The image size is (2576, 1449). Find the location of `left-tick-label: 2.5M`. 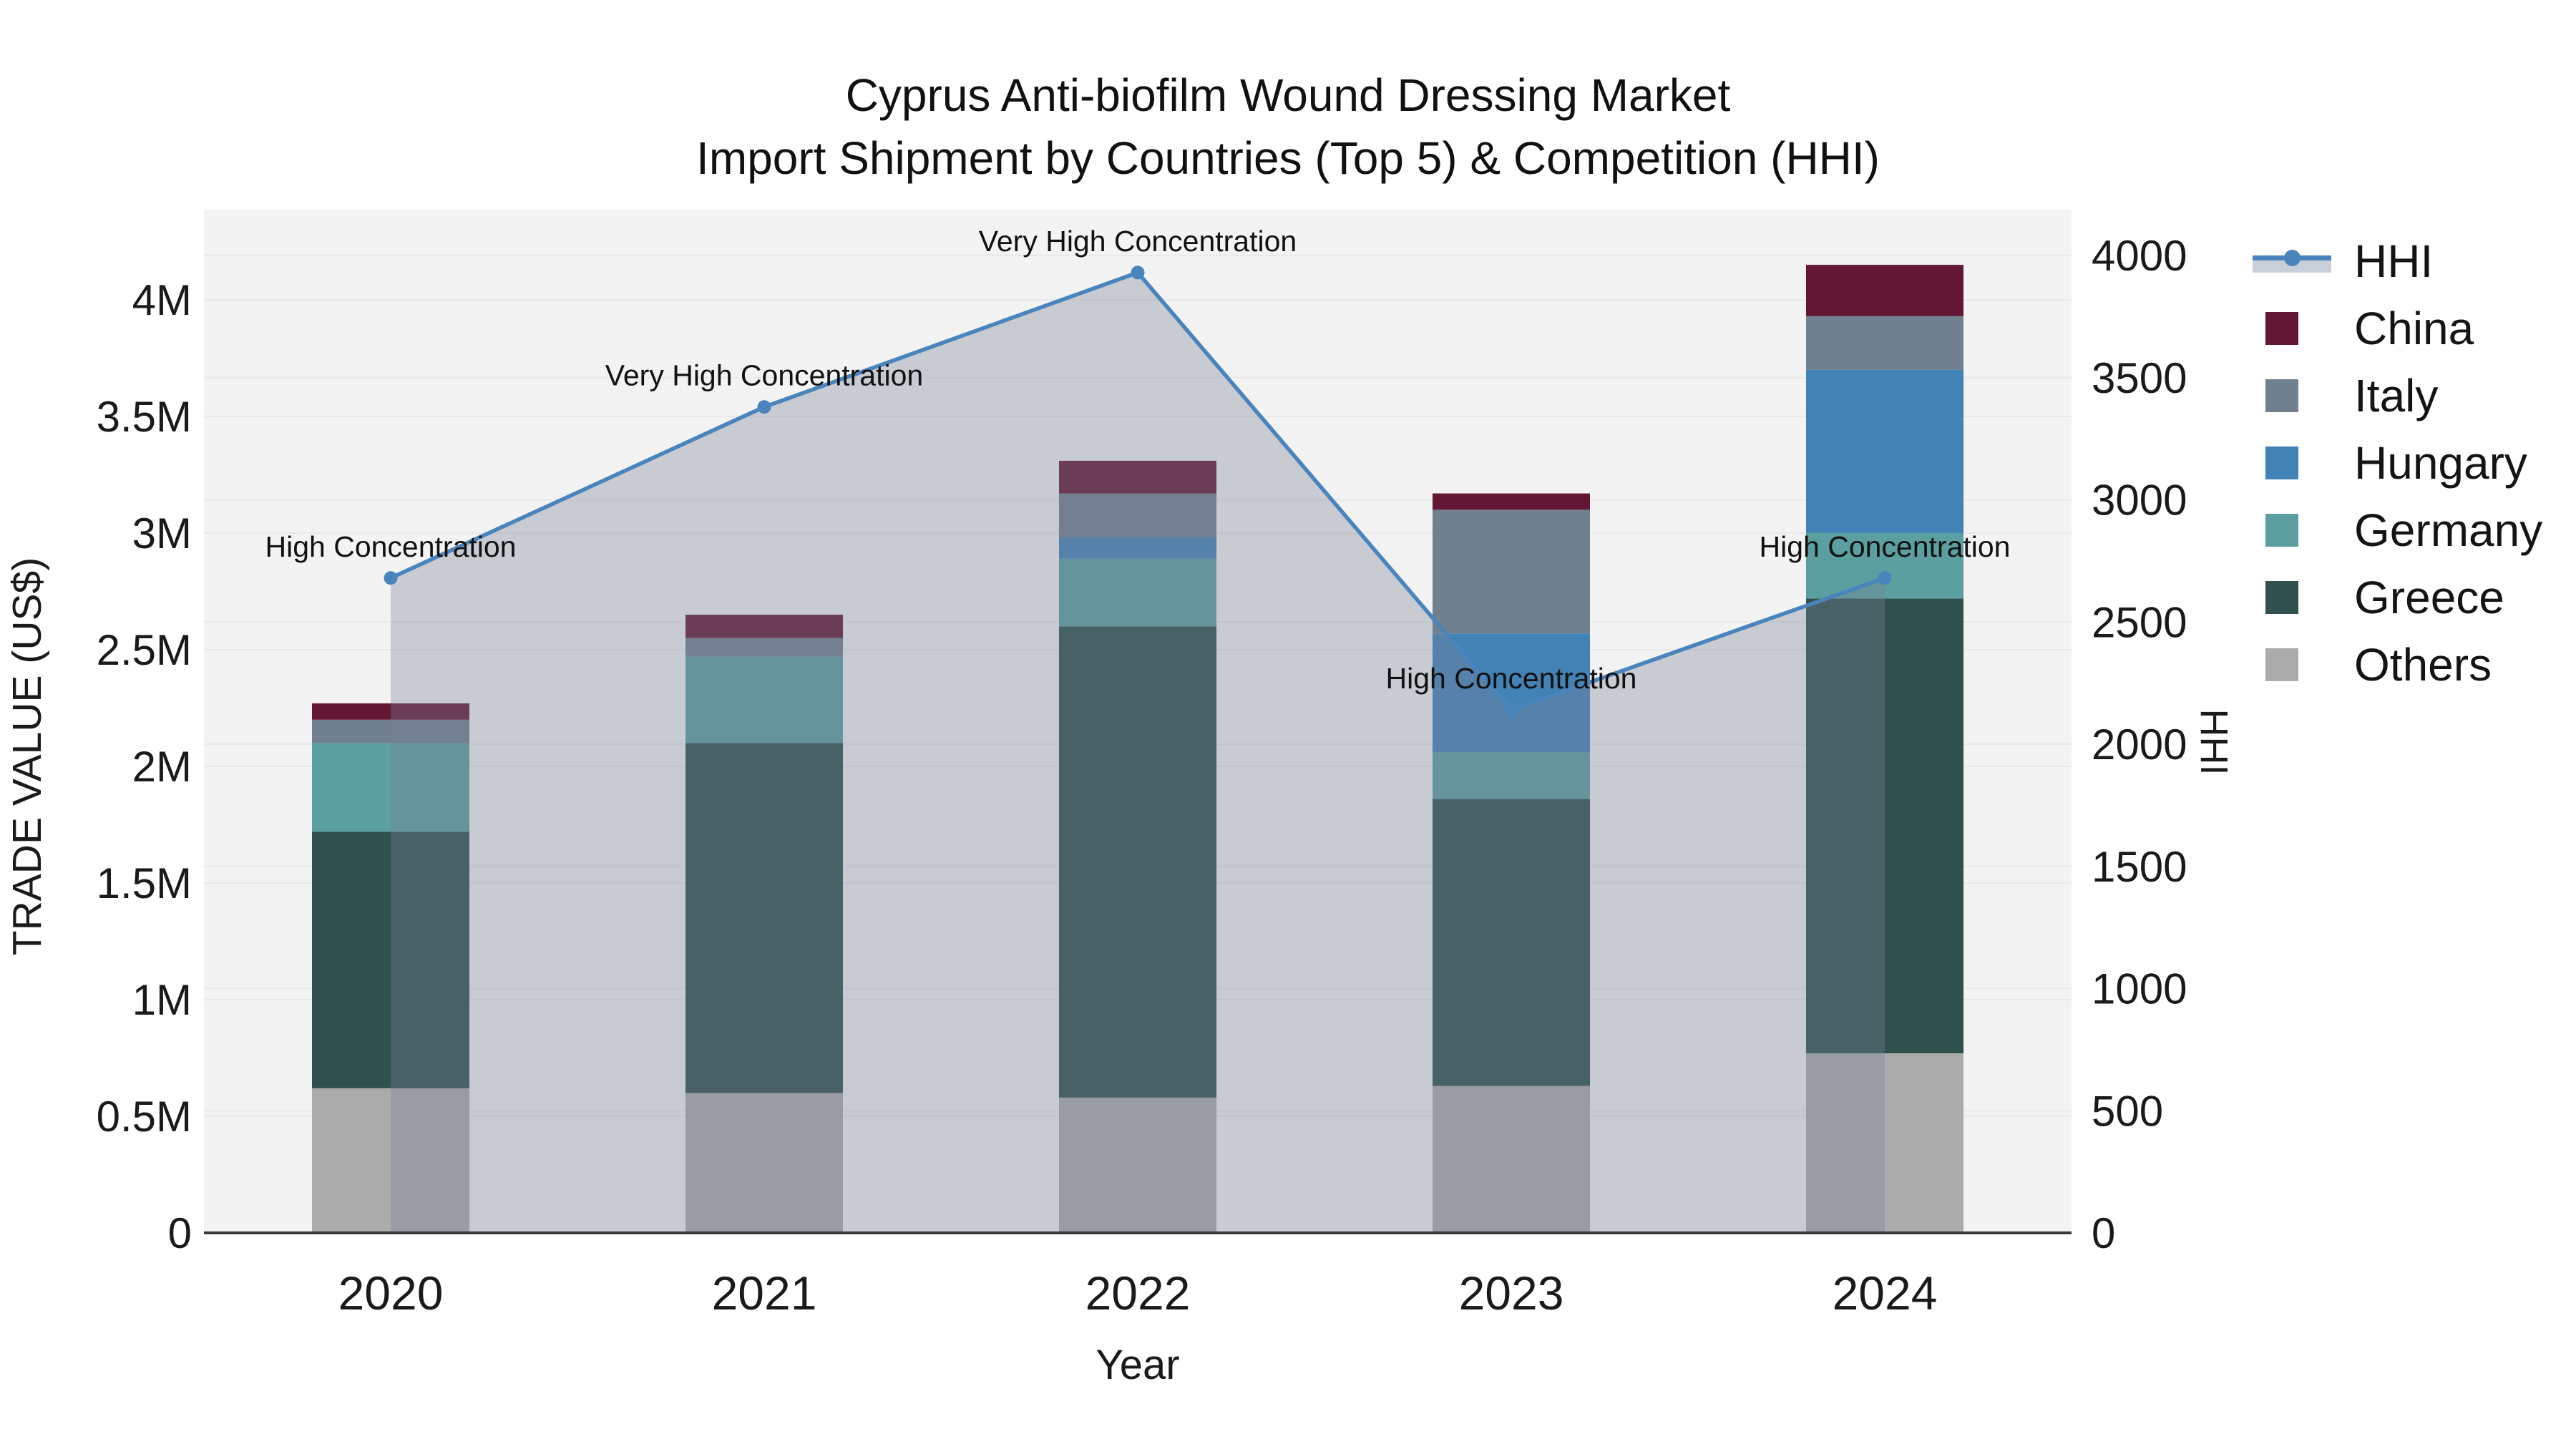

left-tick-label: 2.5M is located at coordinates (144, 650).